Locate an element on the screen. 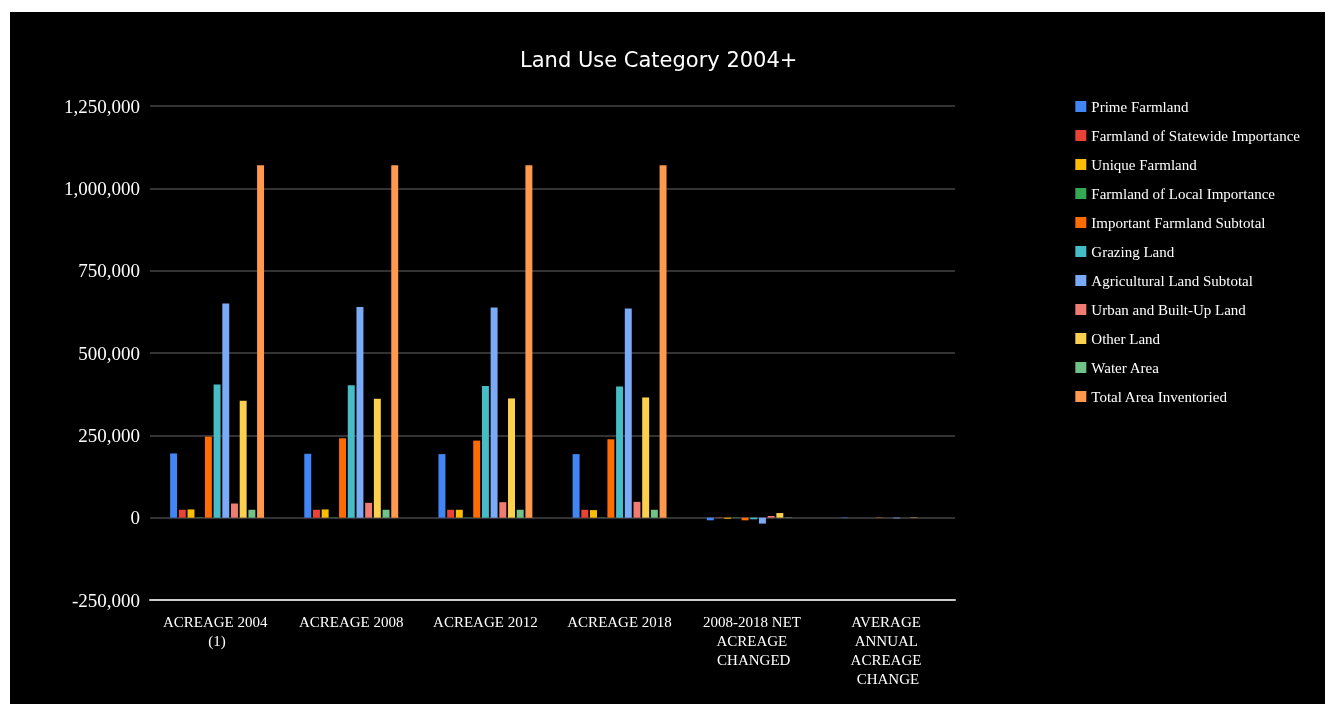  legend-label: Total Area Inventoried is located at coordinates (1159, 396).